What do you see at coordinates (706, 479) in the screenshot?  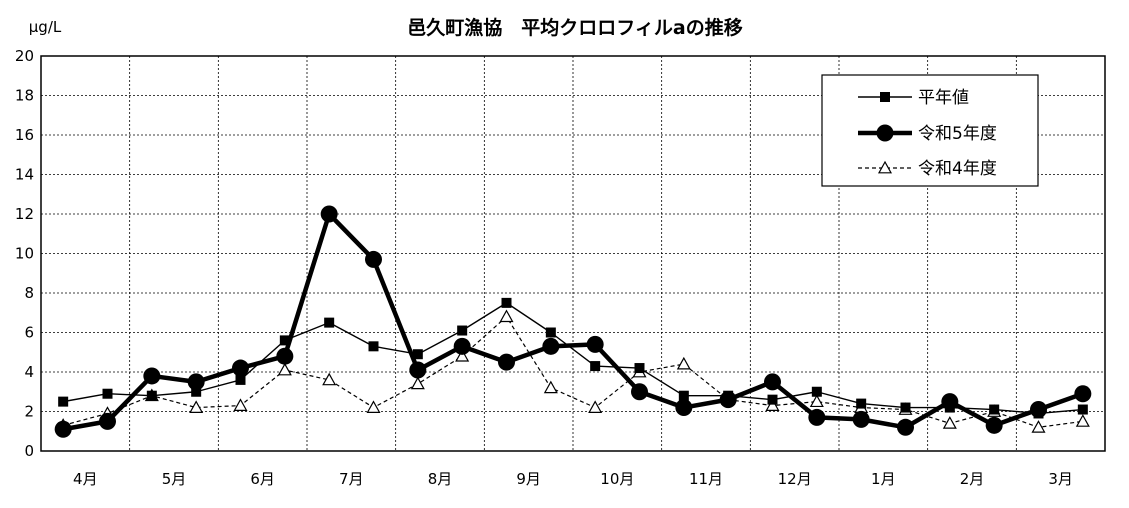 I see `x-tick-label: 11月` at bounding box center [706, 479].